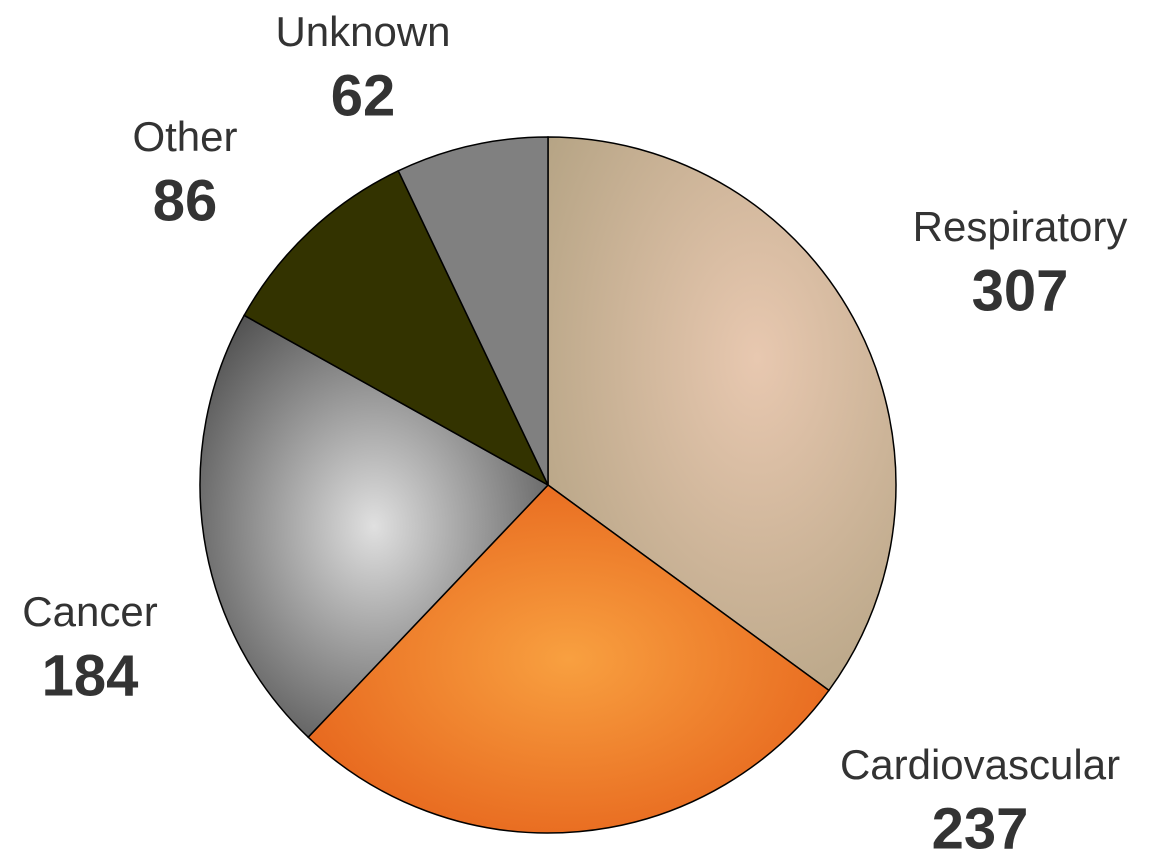 The width and height of the screenshot is (1161, 855). Describe the element at coordinates (184, 136) in the screenshot. I see `slice-label: Other` at that location.